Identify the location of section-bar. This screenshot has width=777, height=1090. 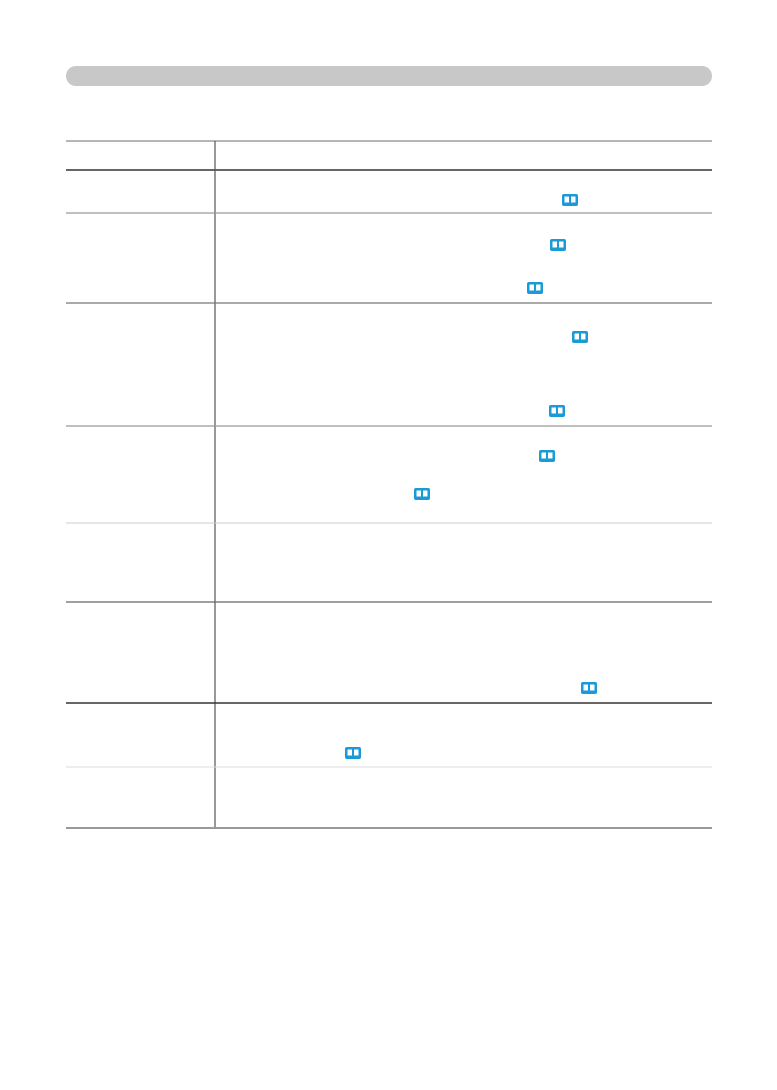
(389, 76).